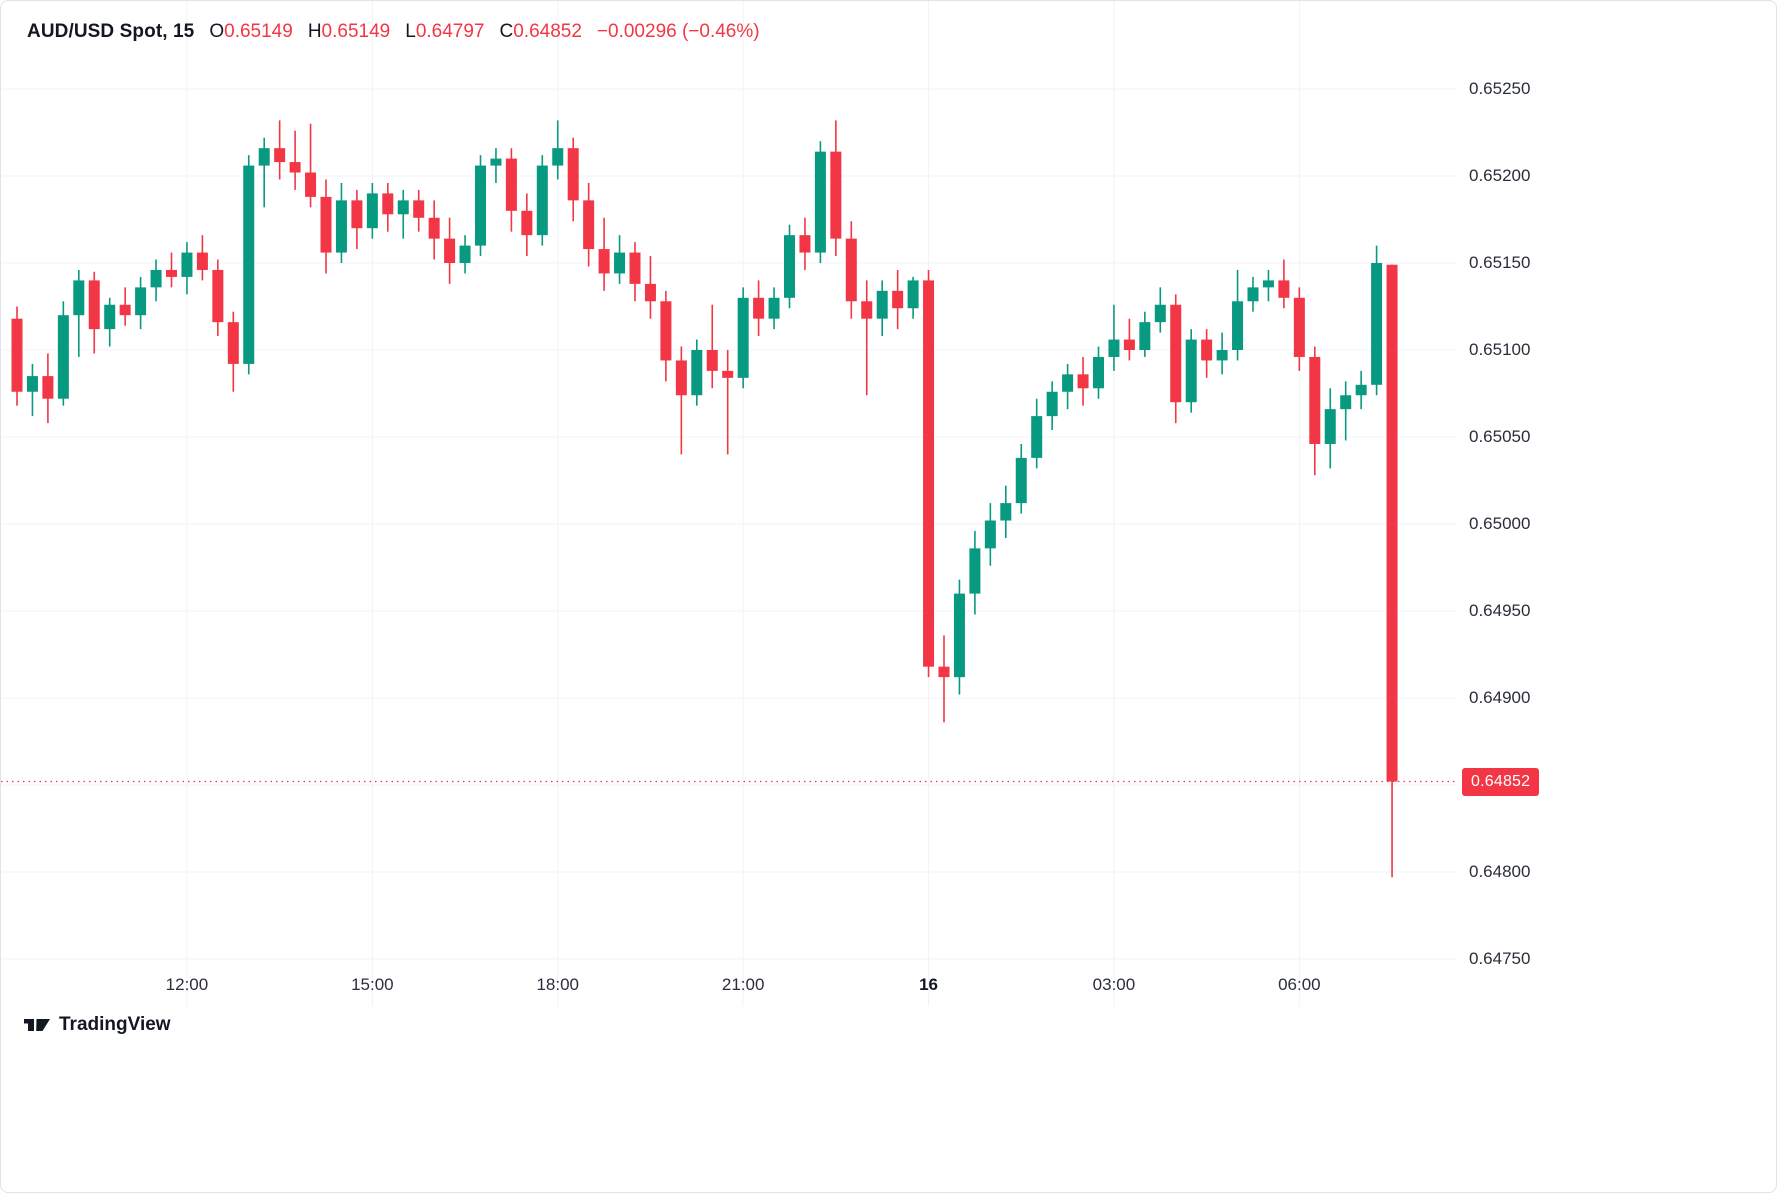 The width and height of the screenshot is (1777, 1193). I want to click on tradingview-logo-icon, so click(37, 1025).